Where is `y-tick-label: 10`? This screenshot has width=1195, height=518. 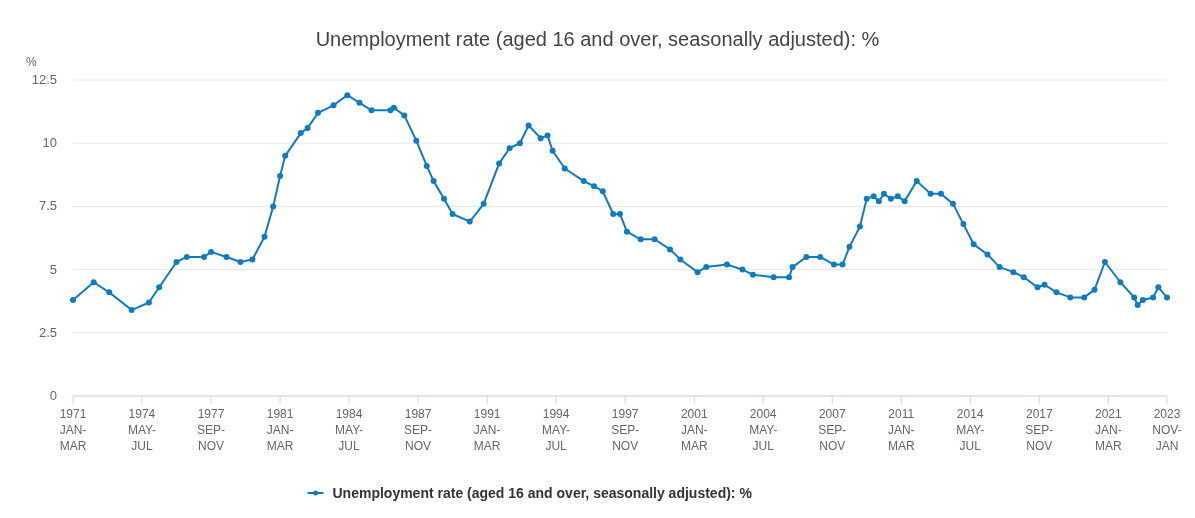
y-tick-label: 10 is located at coordinates (49, 143).